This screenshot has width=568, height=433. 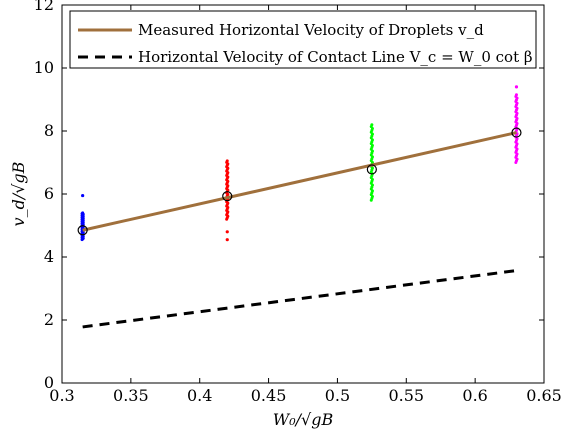 I want to click on x-tick-label: 0.5, so click(x=337, y=395).